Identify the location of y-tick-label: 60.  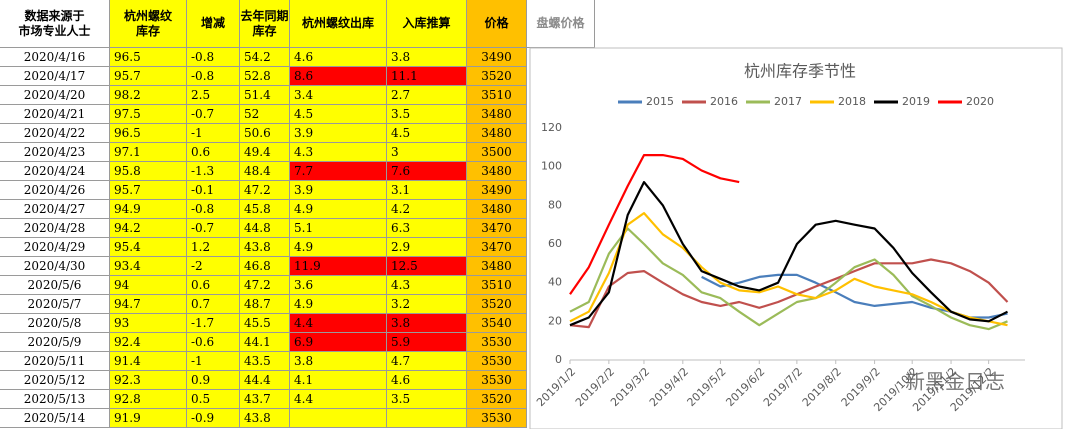
(555, 243).